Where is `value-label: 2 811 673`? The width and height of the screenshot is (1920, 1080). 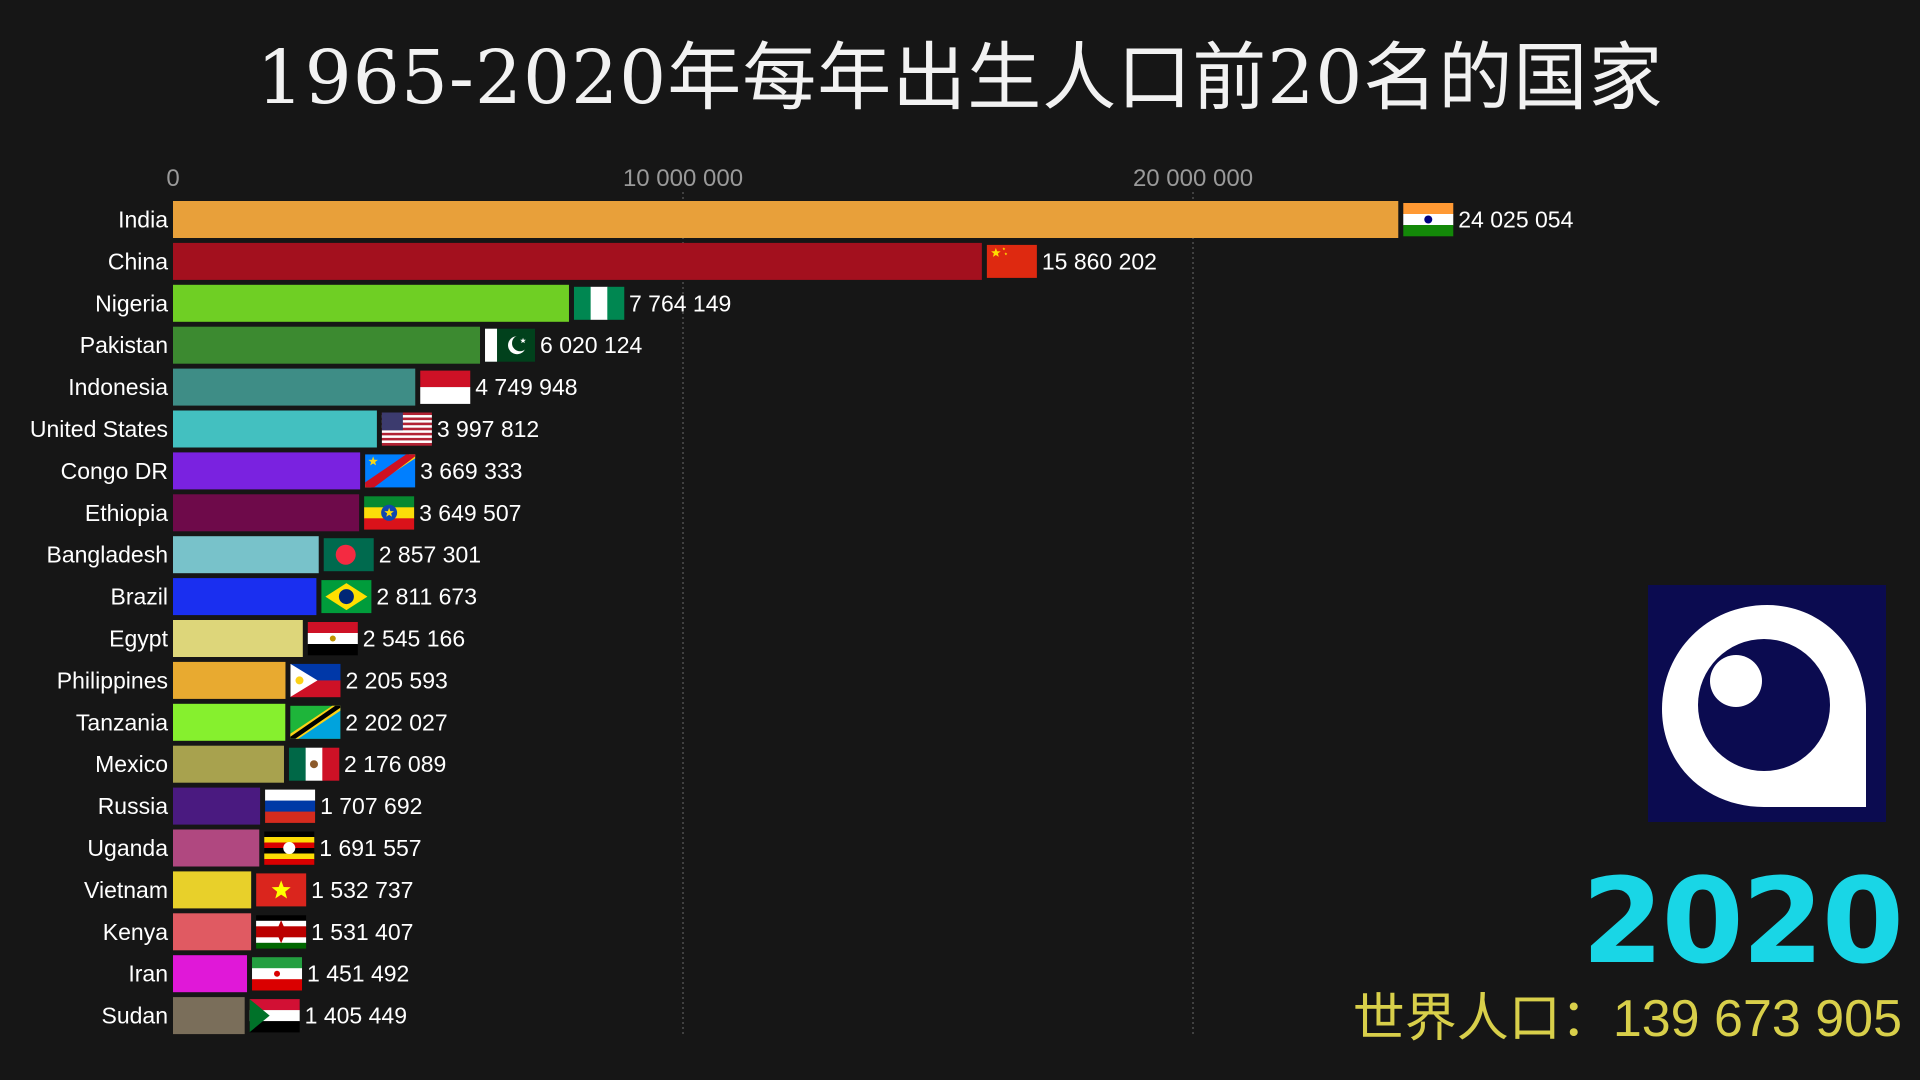
value-label: 2 811 673 is located at coordinates (426, 597).